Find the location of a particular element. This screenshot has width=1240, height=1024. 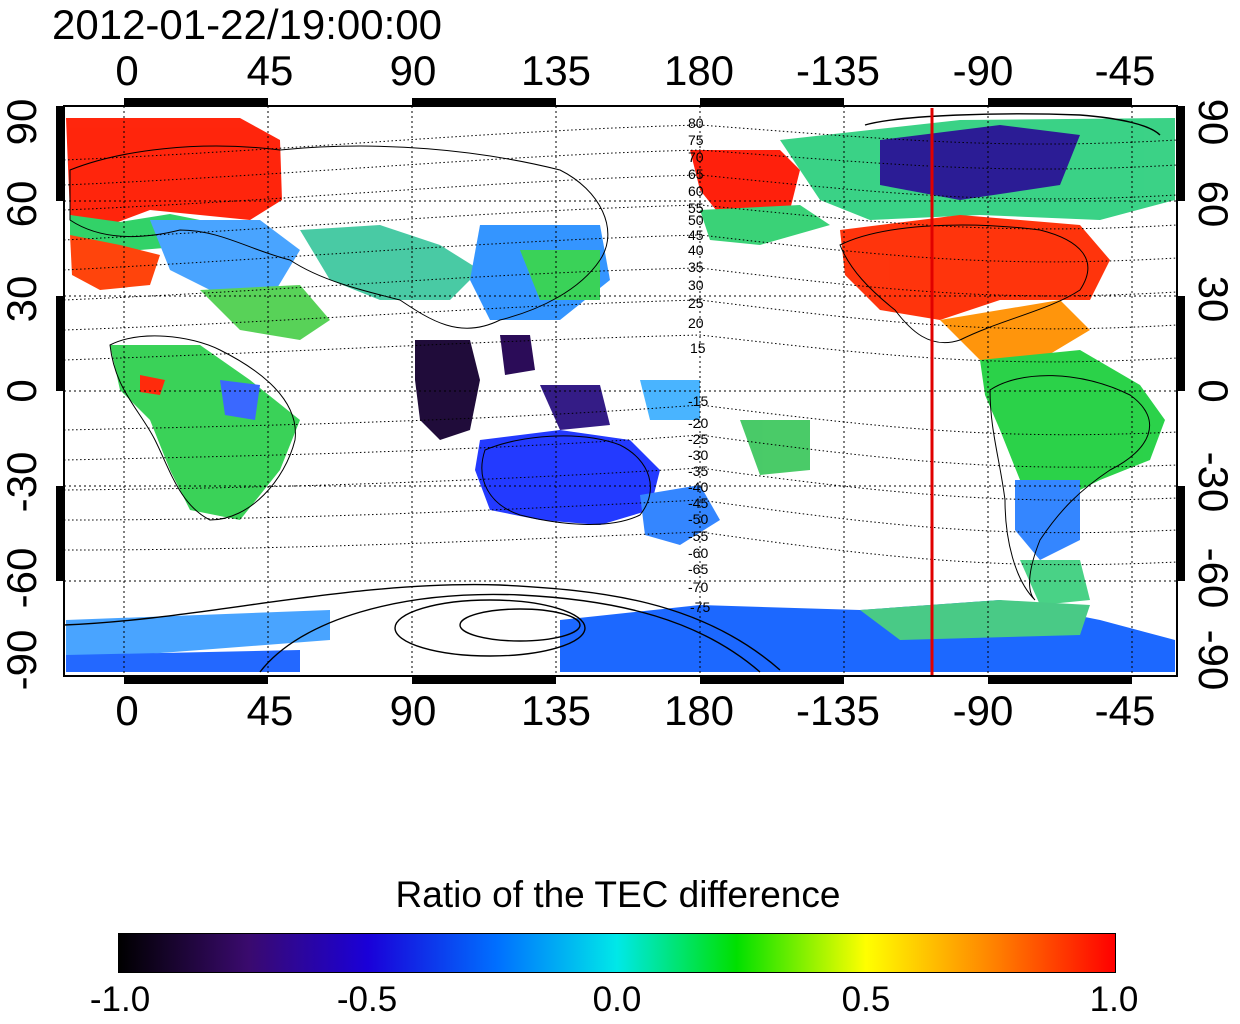

svg-text: 80 is located at coordinates (696, 123).